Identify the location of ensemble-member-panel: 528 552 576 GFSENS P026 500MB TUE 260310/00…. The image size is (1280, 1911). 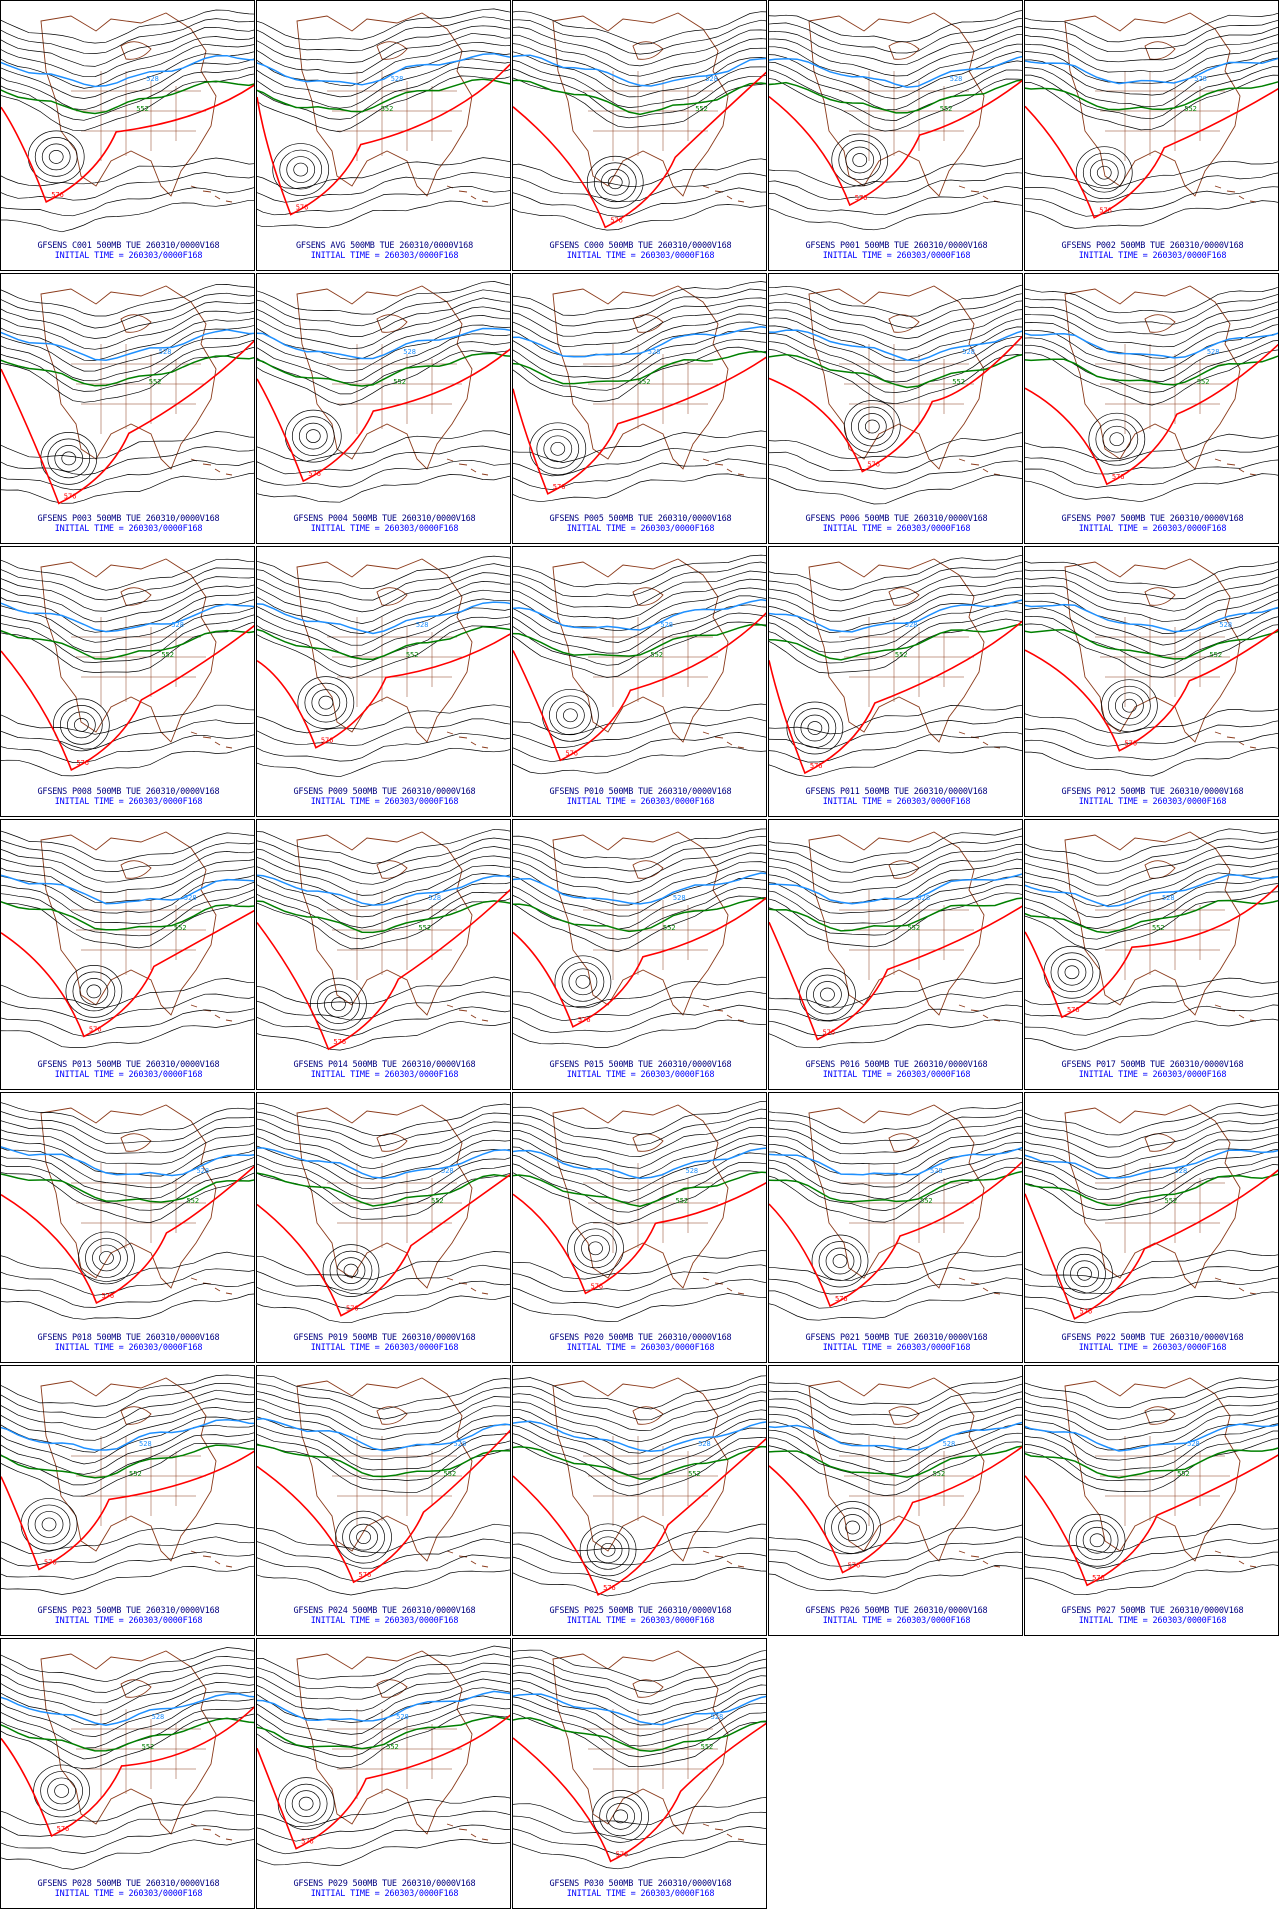
(895, 1500).